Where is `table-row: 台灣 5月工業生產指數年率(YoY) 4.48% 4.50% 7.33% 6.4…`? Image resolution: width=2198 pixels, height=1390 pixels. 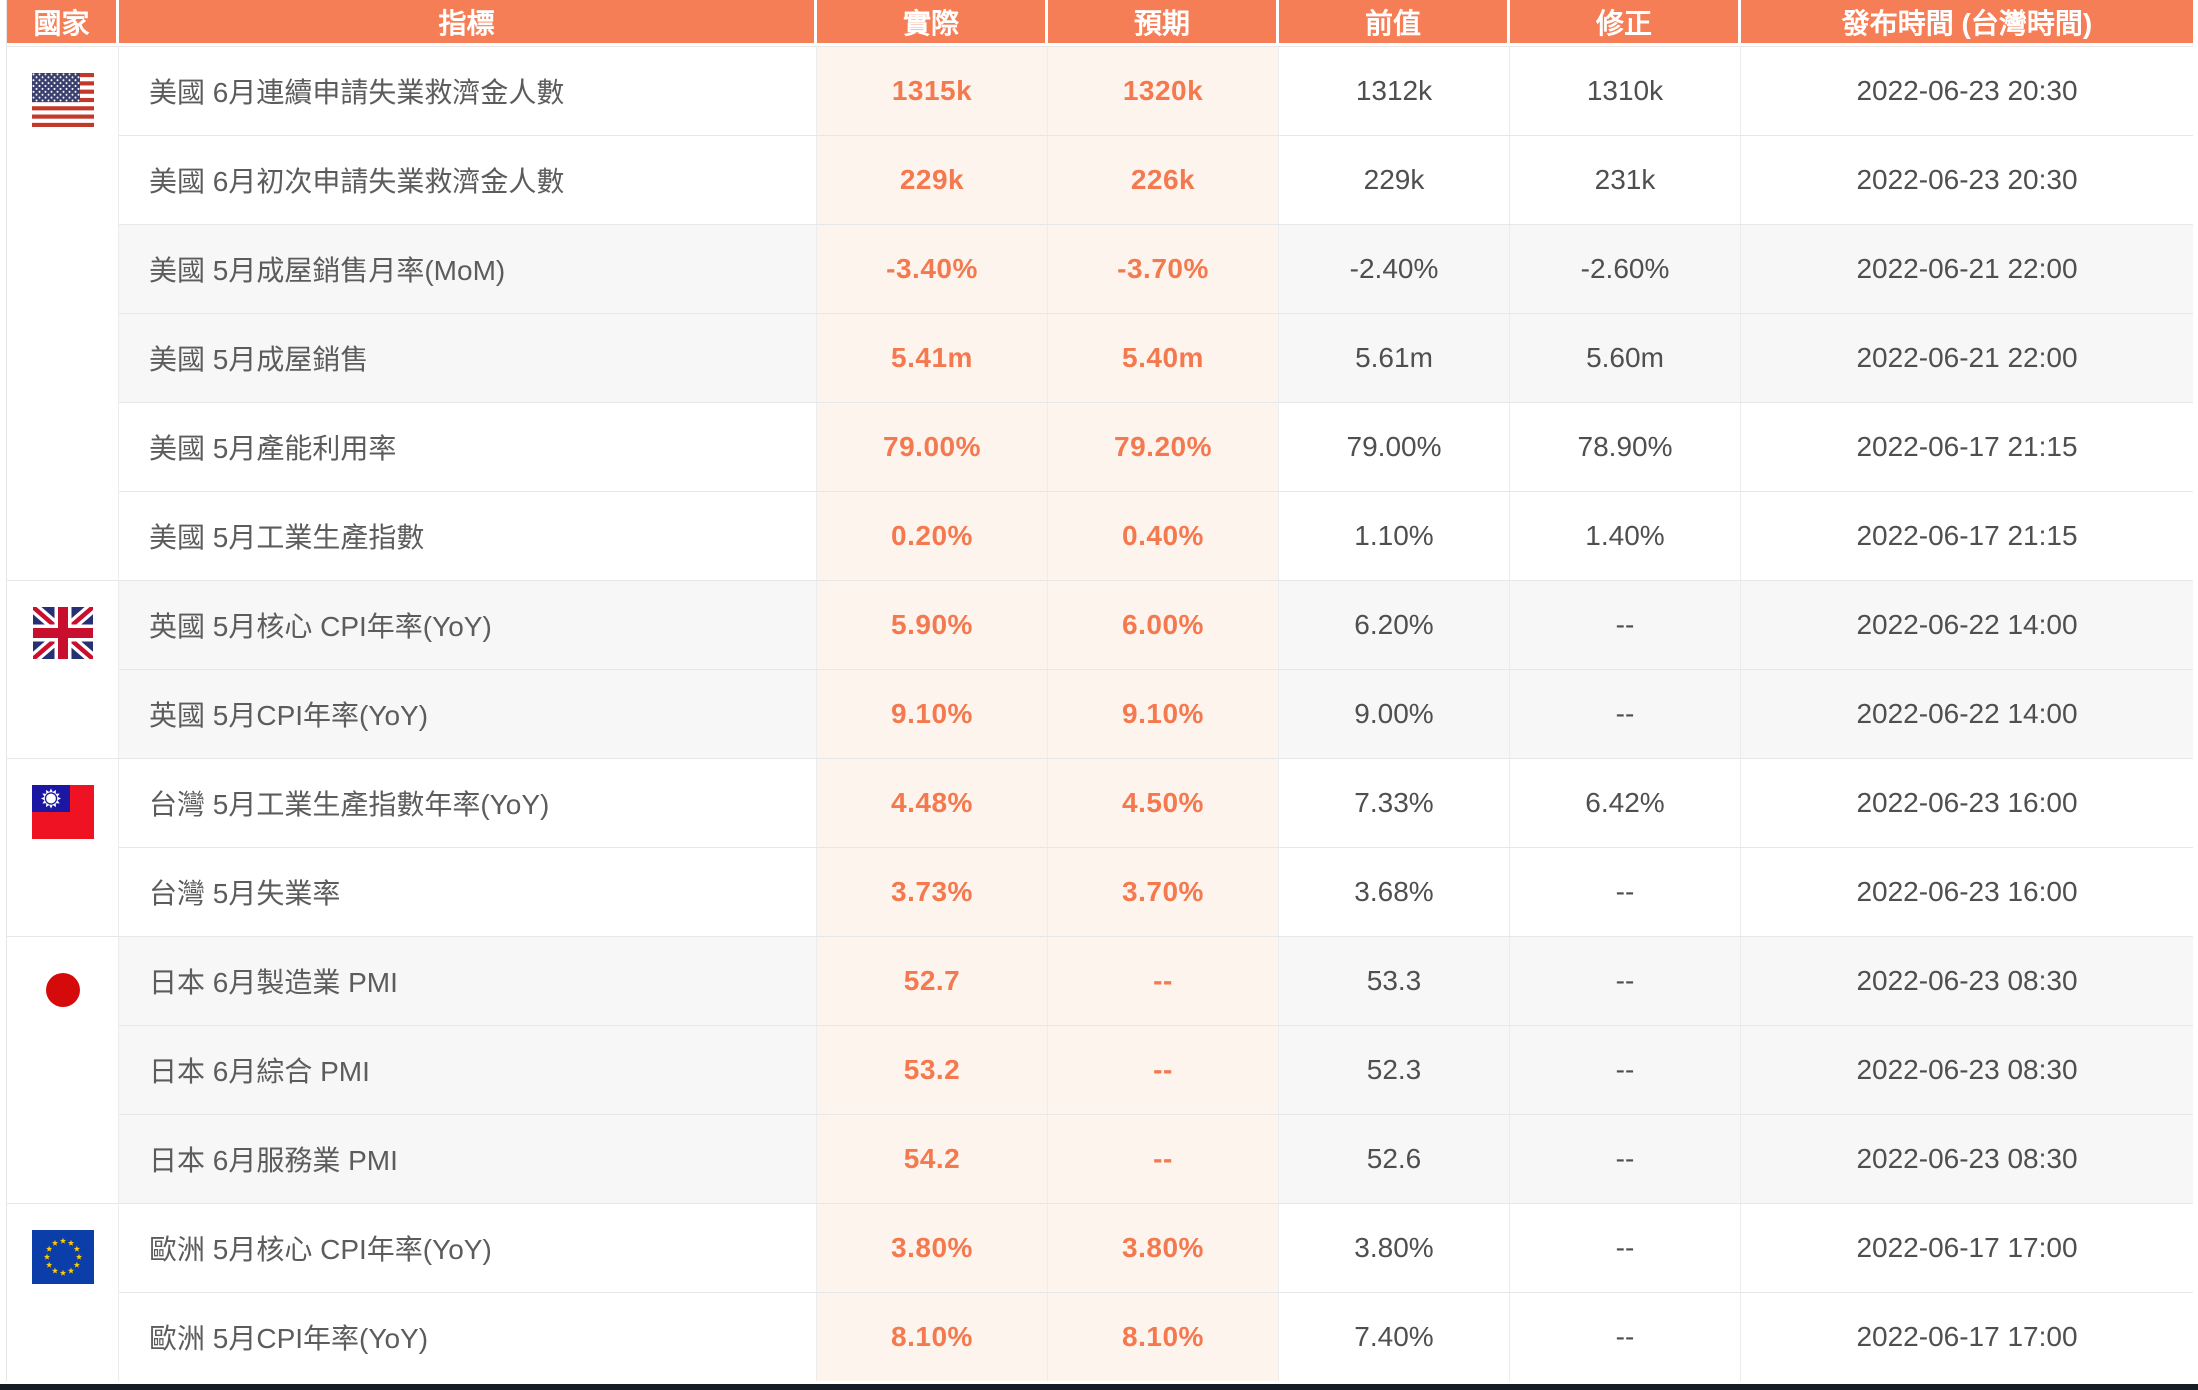 table-row: 台灣 5月工業生產指數年率(YoY) 4.48% 4.50% 7.33% 6.4… is located at coordinates (1100, 847).